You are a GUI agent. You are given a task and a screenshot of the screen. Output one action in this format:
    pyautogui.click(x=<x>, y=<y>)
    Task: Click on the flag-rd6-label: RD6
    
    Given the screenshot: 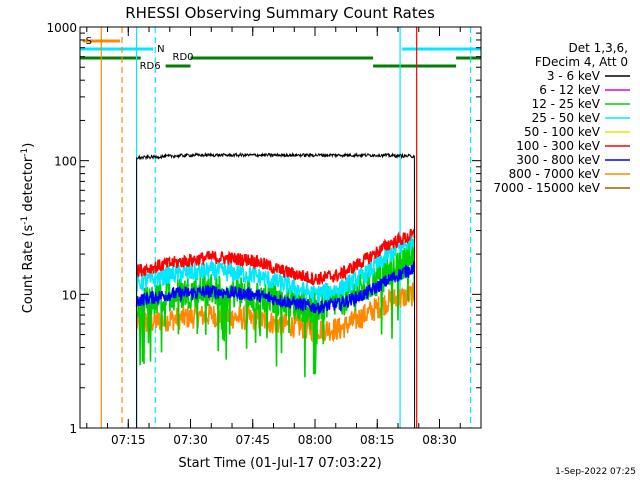 What is the action you would take?
    pyautogui.click(x=150, y=66)
    